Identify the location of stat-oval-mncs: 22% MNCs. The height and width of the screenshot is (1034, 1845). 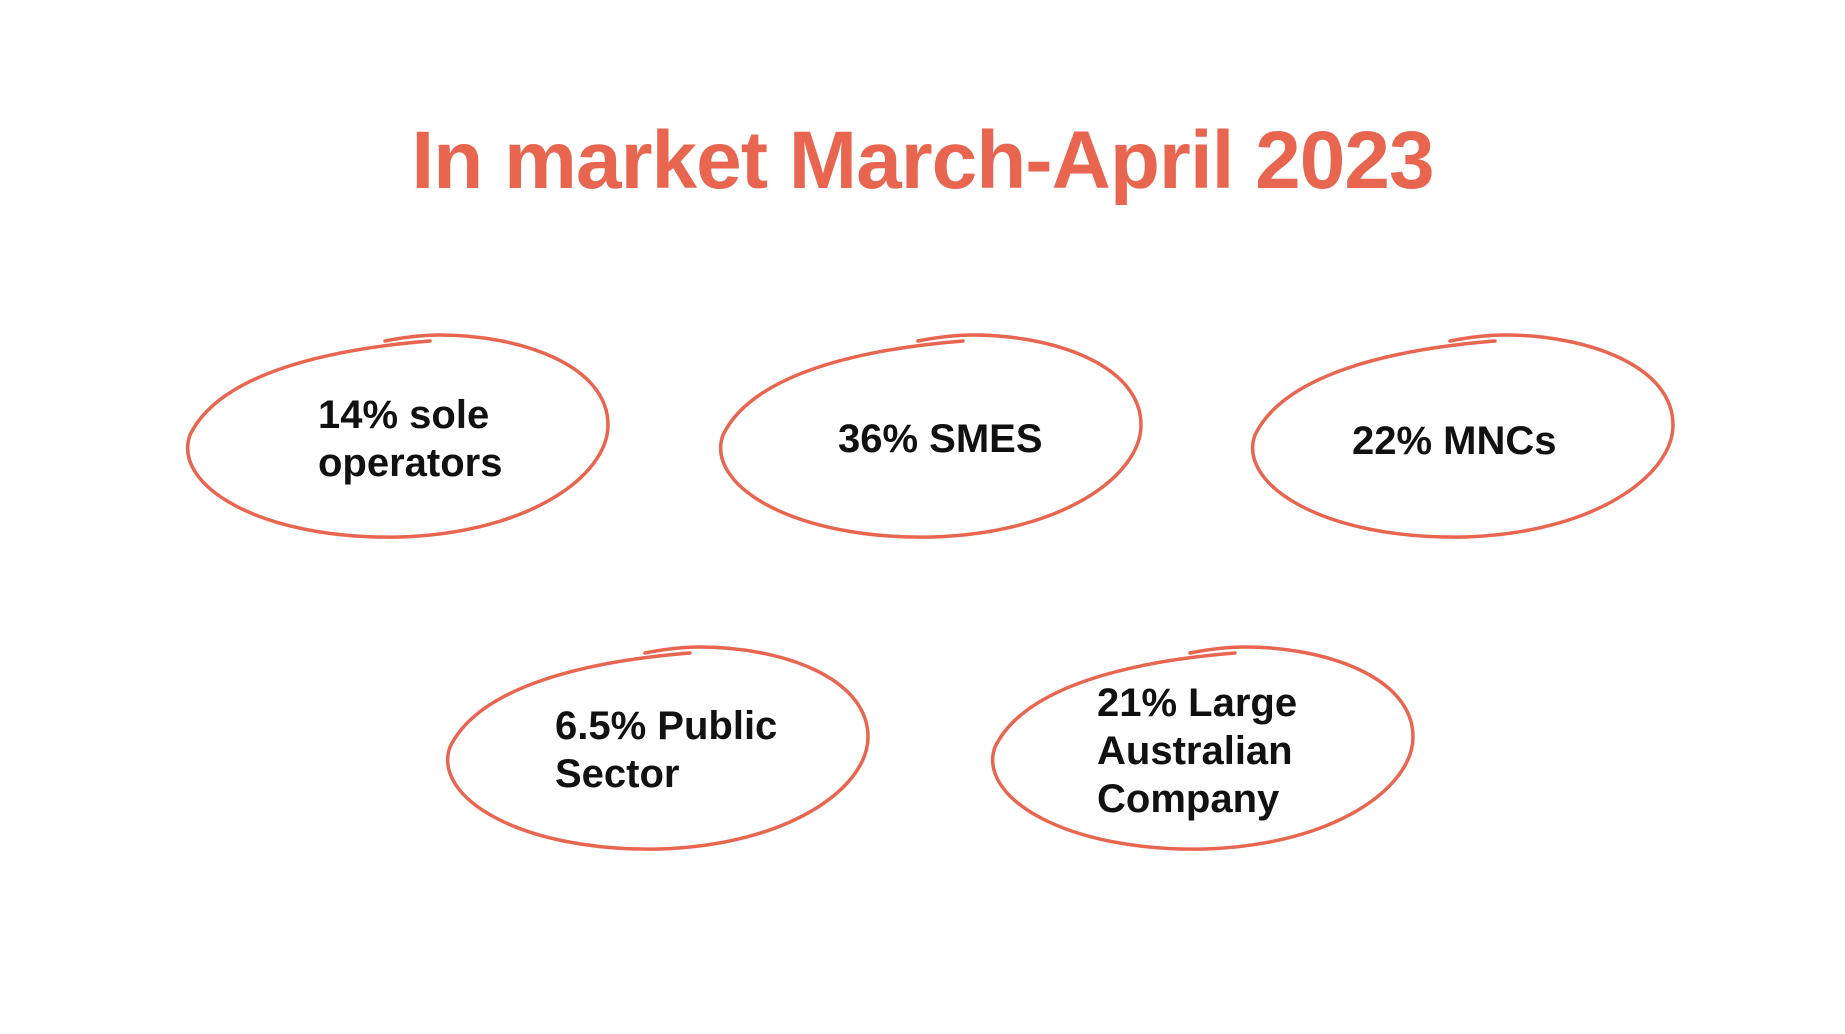
(1465, 435).